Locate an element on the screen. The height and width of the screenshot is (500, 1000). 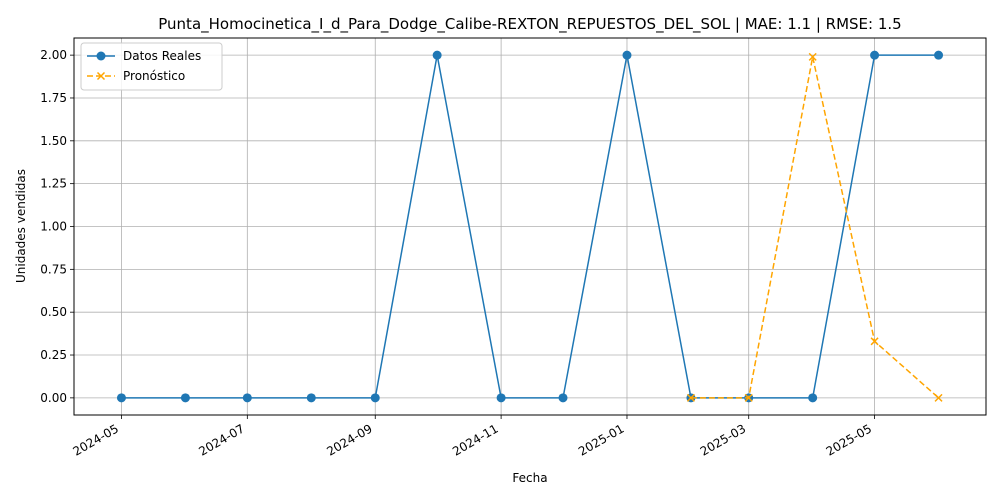
legend-label: Pronóstico is located at coordinates (154, 76).